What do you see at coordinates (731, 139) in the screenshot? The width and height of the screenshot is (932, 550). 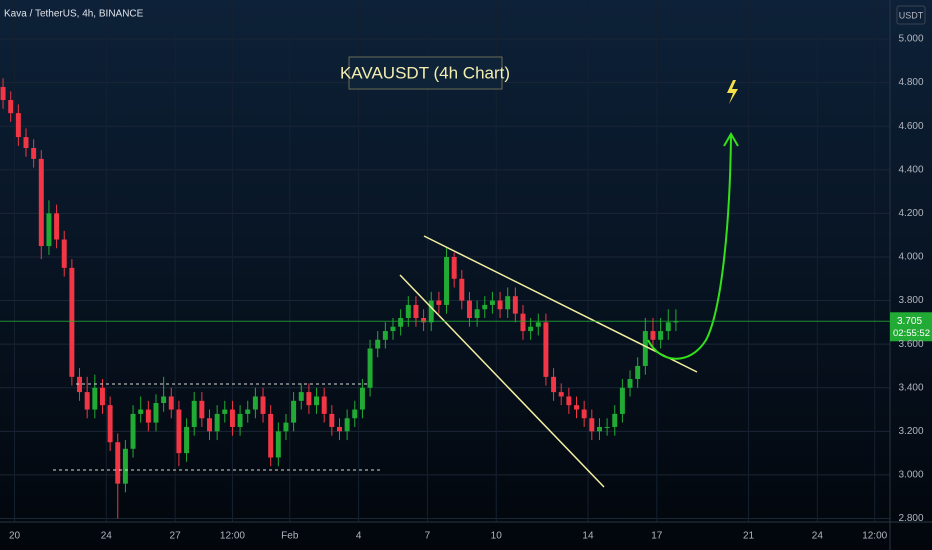 I see `arrow-head` at bounding box center [731, 139].